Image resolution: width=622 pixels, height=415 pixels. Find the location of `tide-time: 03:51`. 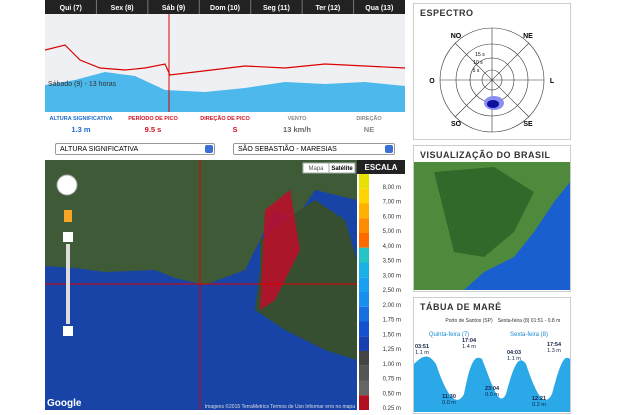

tide-time: 03:51 is located at coordinates (422, 347).